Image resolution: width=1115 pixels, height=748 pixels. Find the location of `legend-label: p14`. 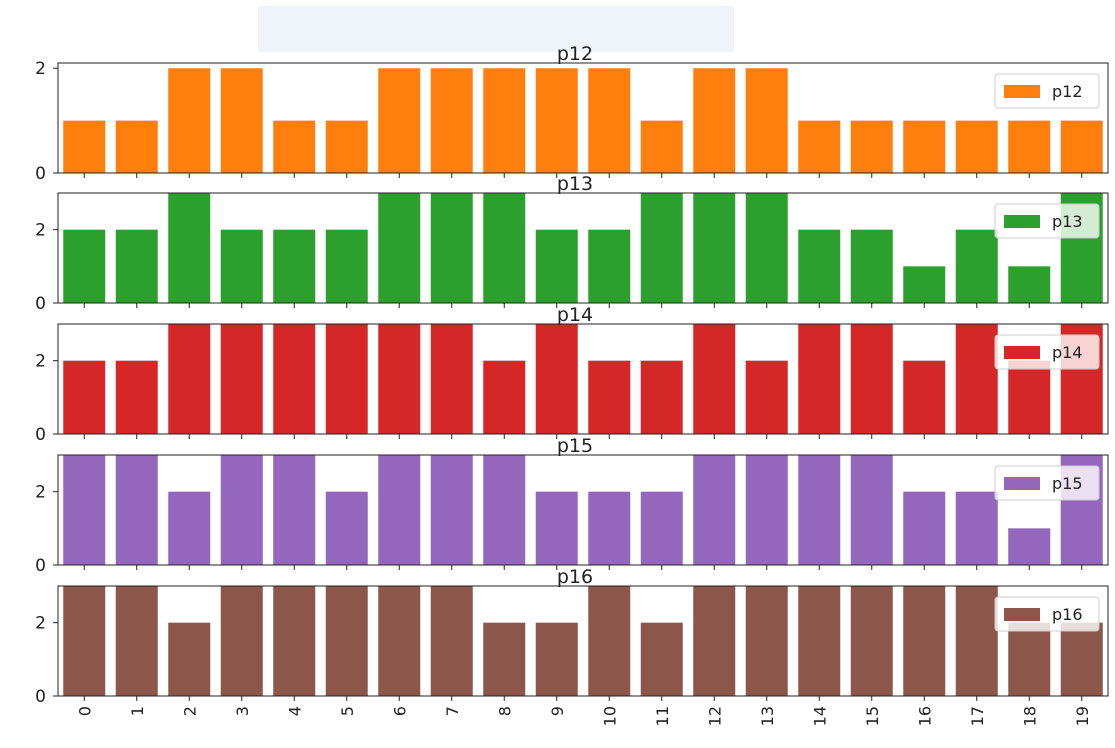

legend-label: p14 is located at coordinates (1067, 352).